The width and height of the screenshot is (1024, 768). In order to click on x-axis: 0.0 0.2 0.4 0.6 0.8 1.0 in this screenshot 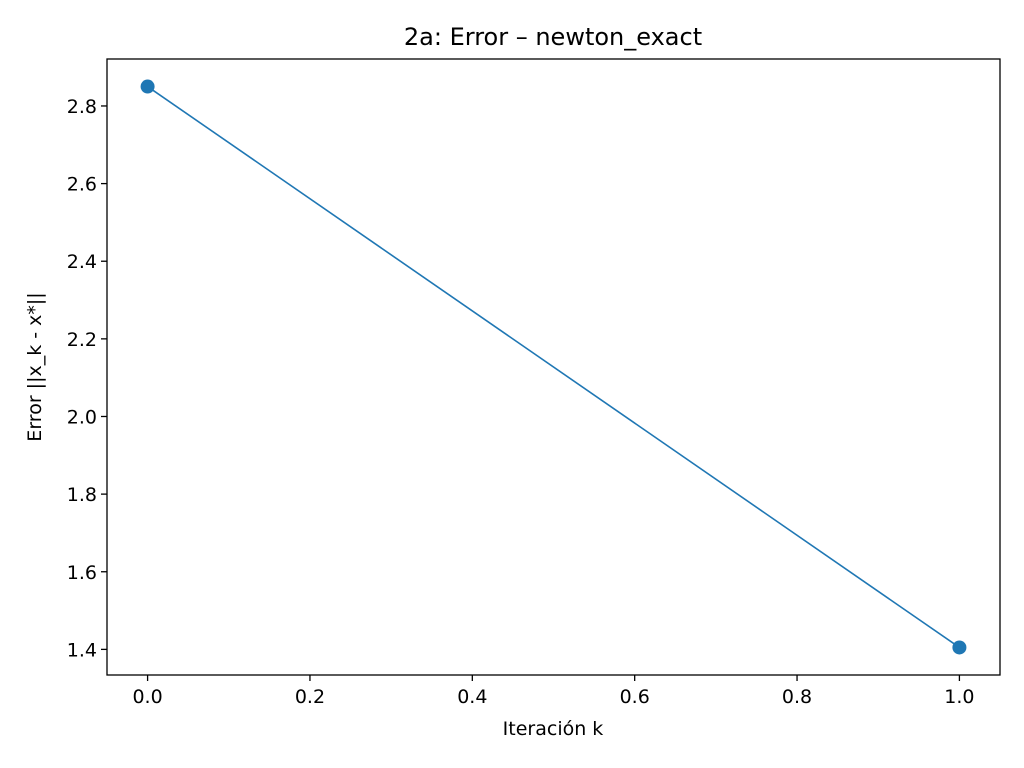, I will do `click(553, 691)`.